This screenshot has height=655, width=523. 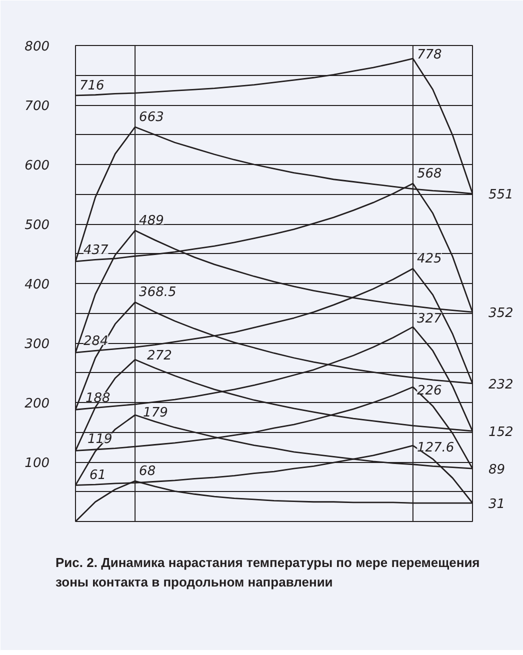 What do you see at coordinates (497, 504) in the screenshot?
I see `data-label: 31` at bounding box center [497, 504].